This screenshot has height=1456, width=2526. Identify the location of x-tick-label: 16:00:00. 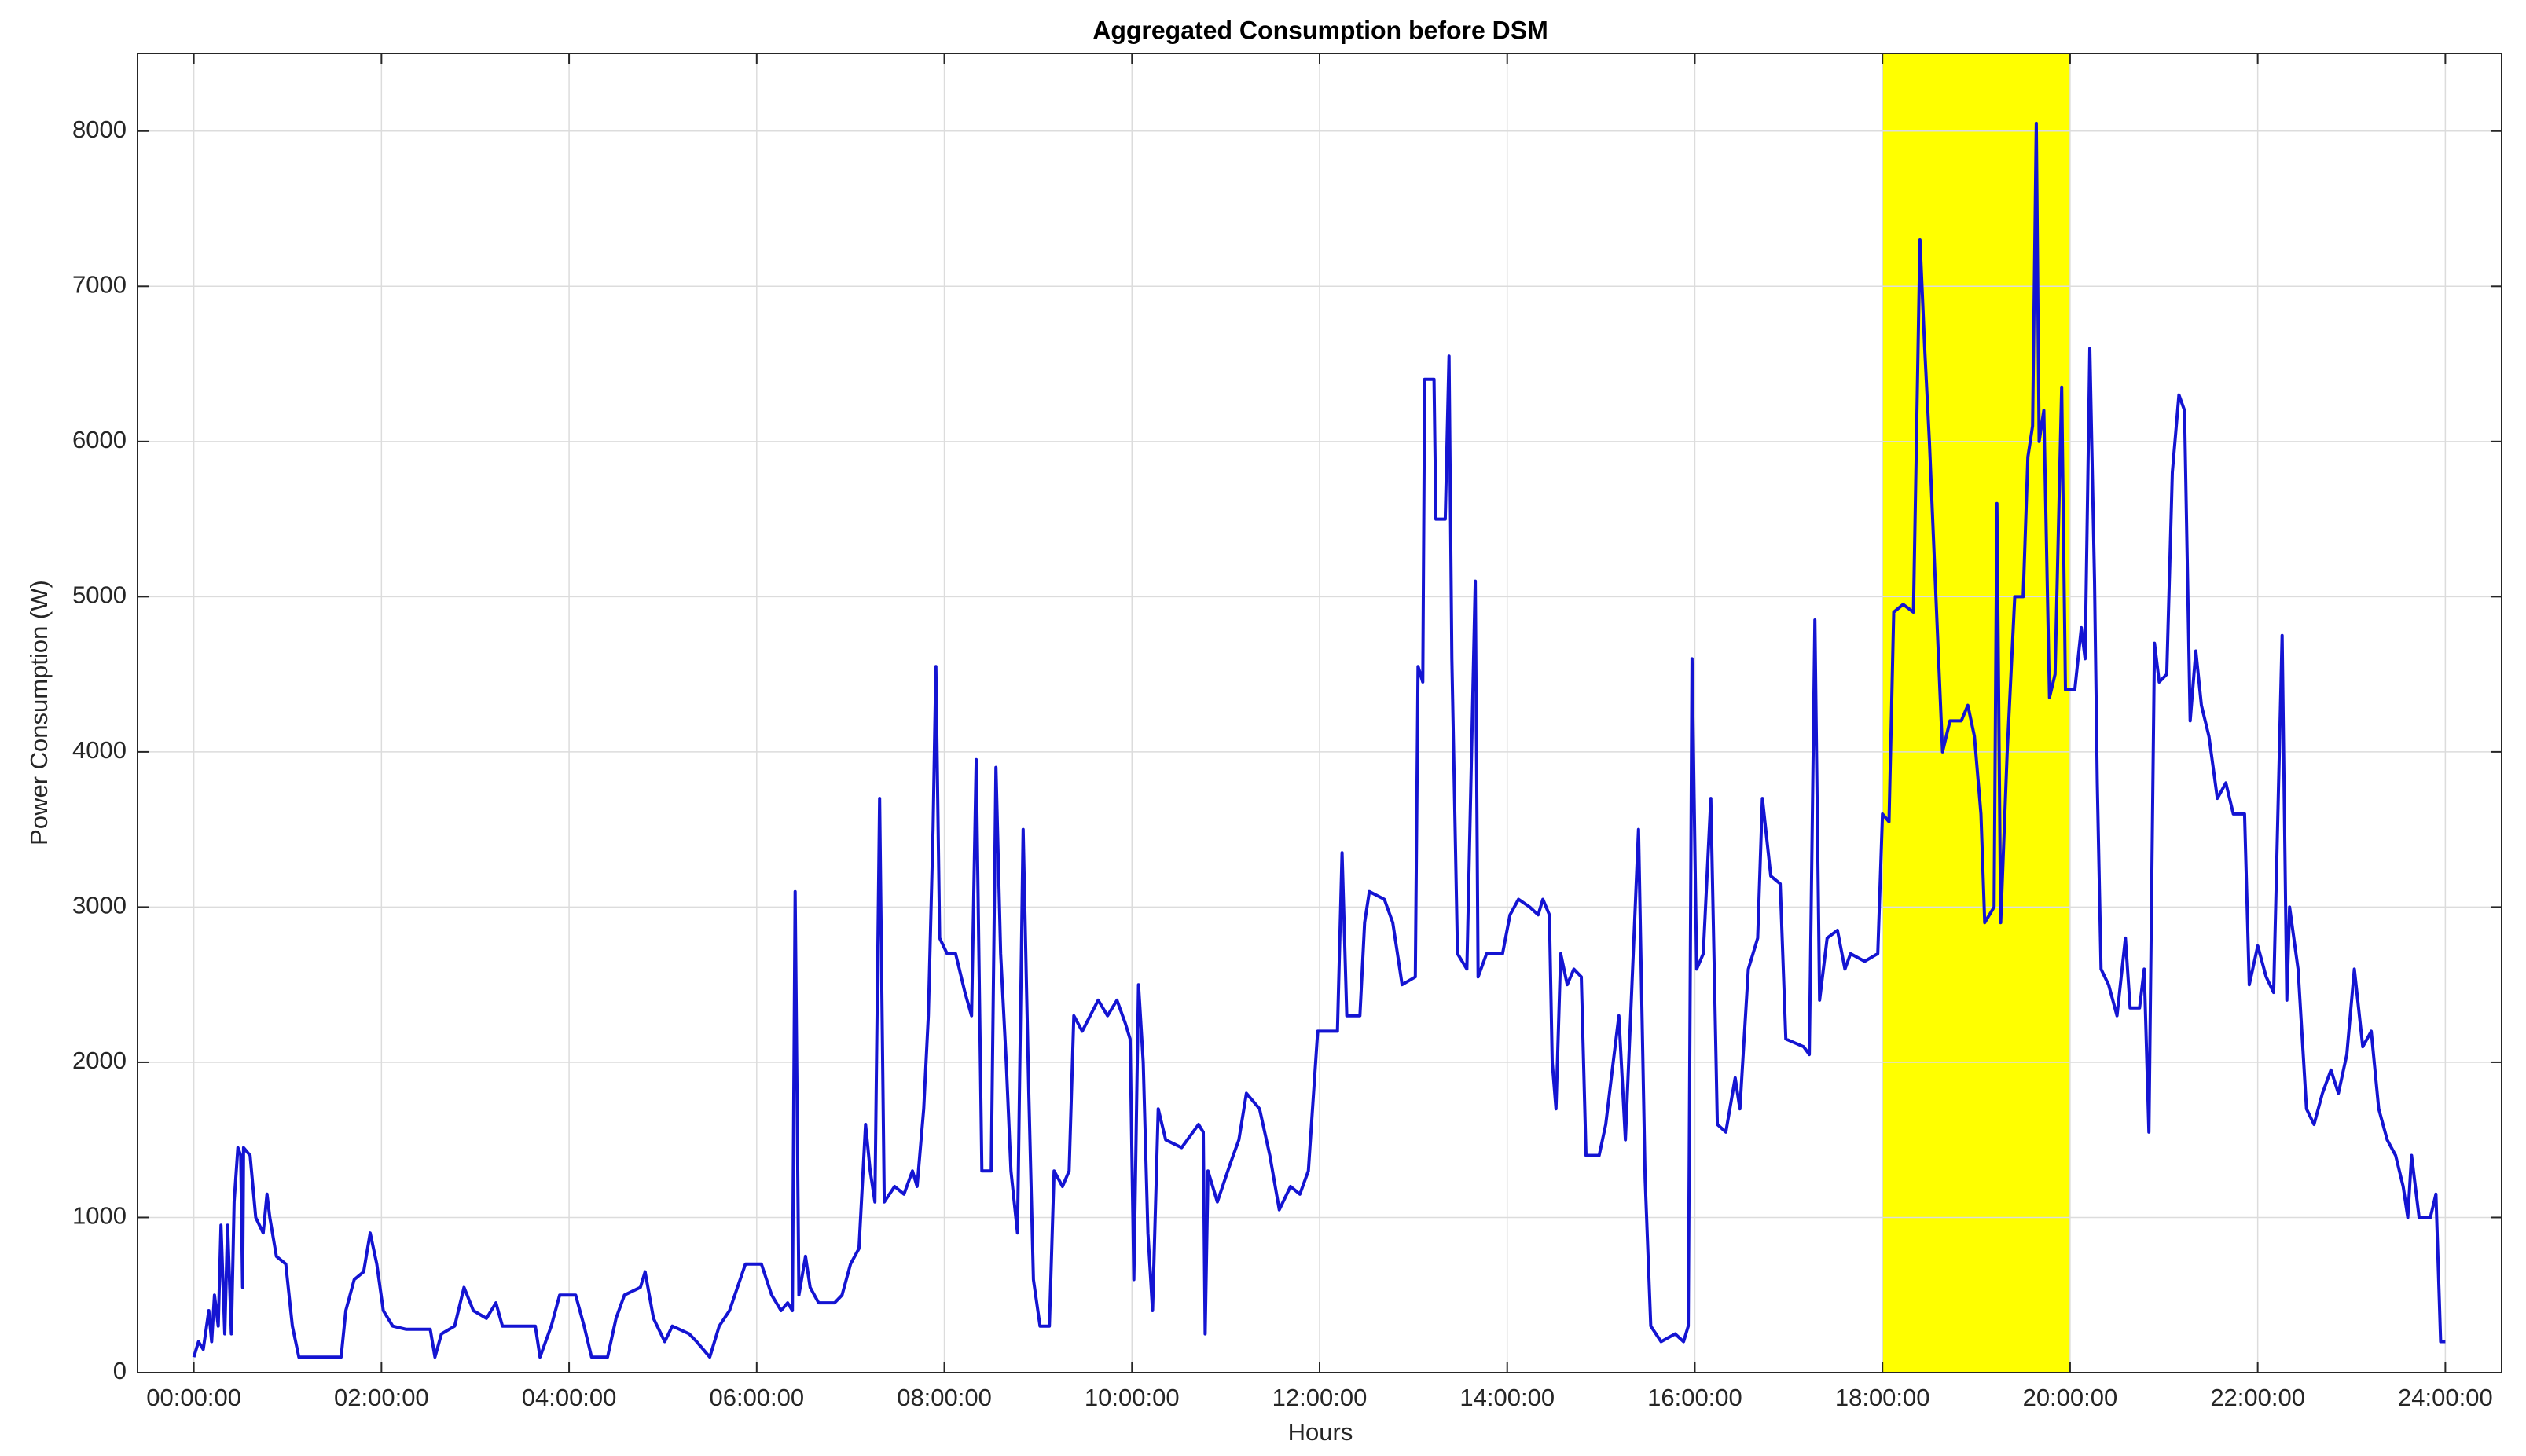
(1694, 1397).